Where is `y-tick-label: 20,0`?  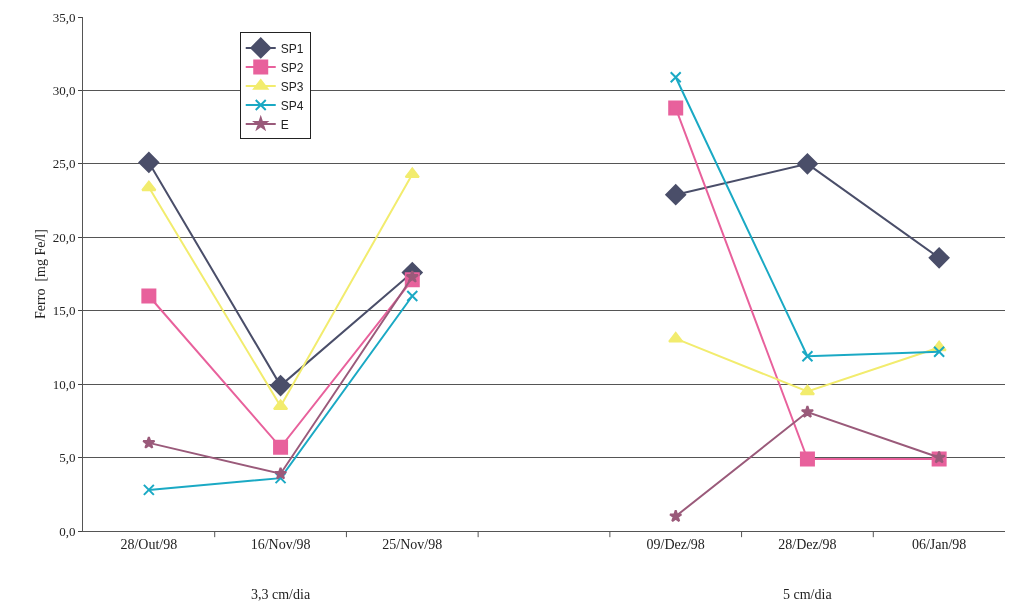 y-tick-label: 20,0 is located at coordinates (64, 237).